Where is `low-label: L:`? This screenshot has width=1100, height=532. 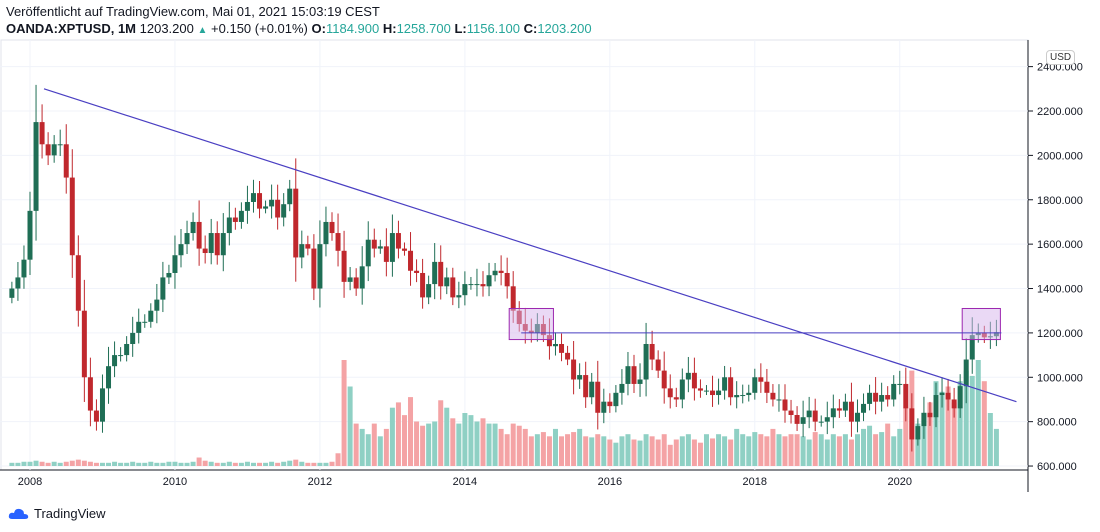
low-label: L: is located at coordinates (460, 28).